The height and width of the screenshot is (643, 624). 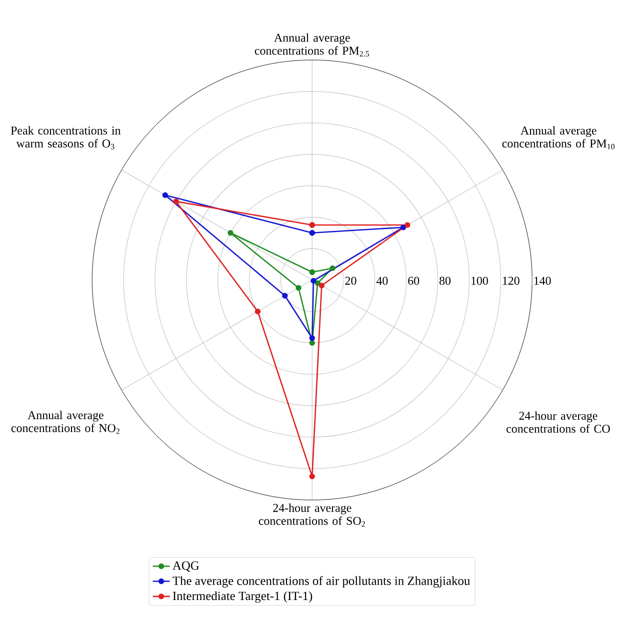 I want to click on spoke-label: Annual average concentrations of NO$_{2}$, so click(x=65, y=422).